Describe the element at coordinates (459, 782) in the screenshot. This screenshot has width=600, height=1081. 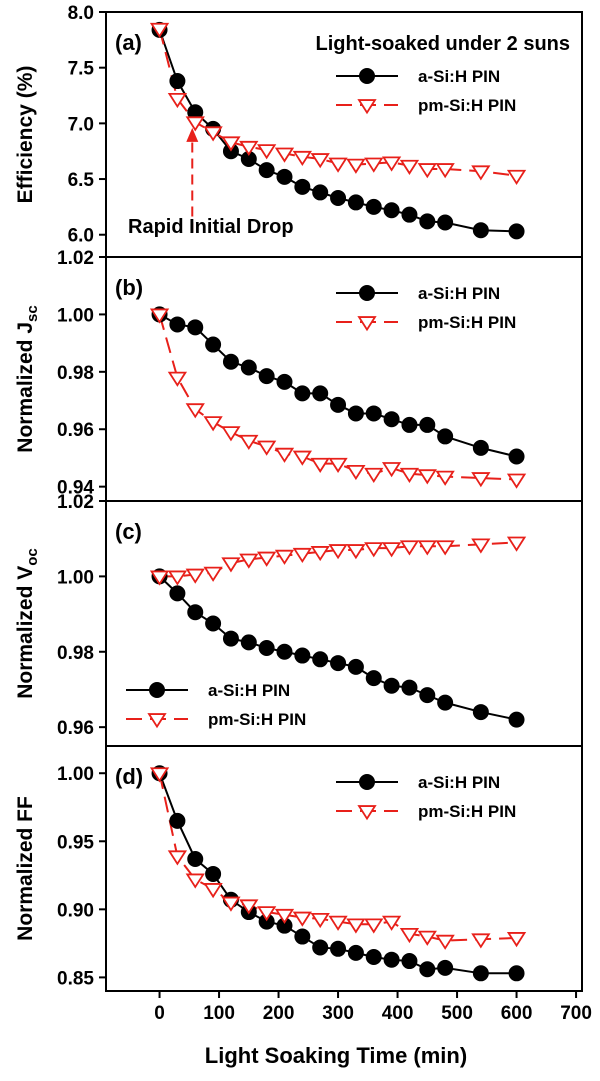
I see `legend-label: a-Si:H PIN` at that location.